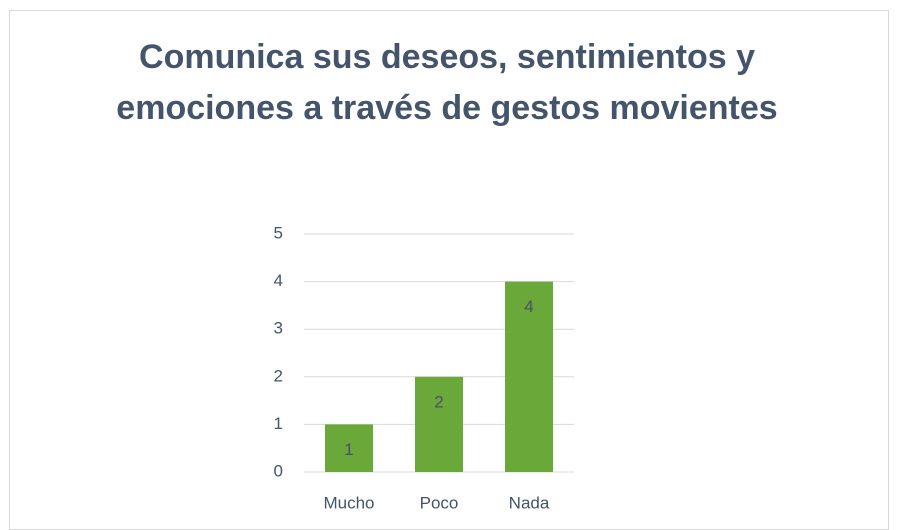 This screenshot has height=530, width=897. Describe the element at coordinates (529, 502) in the screenshot. I see `x-tick-label: Nada` at that location.